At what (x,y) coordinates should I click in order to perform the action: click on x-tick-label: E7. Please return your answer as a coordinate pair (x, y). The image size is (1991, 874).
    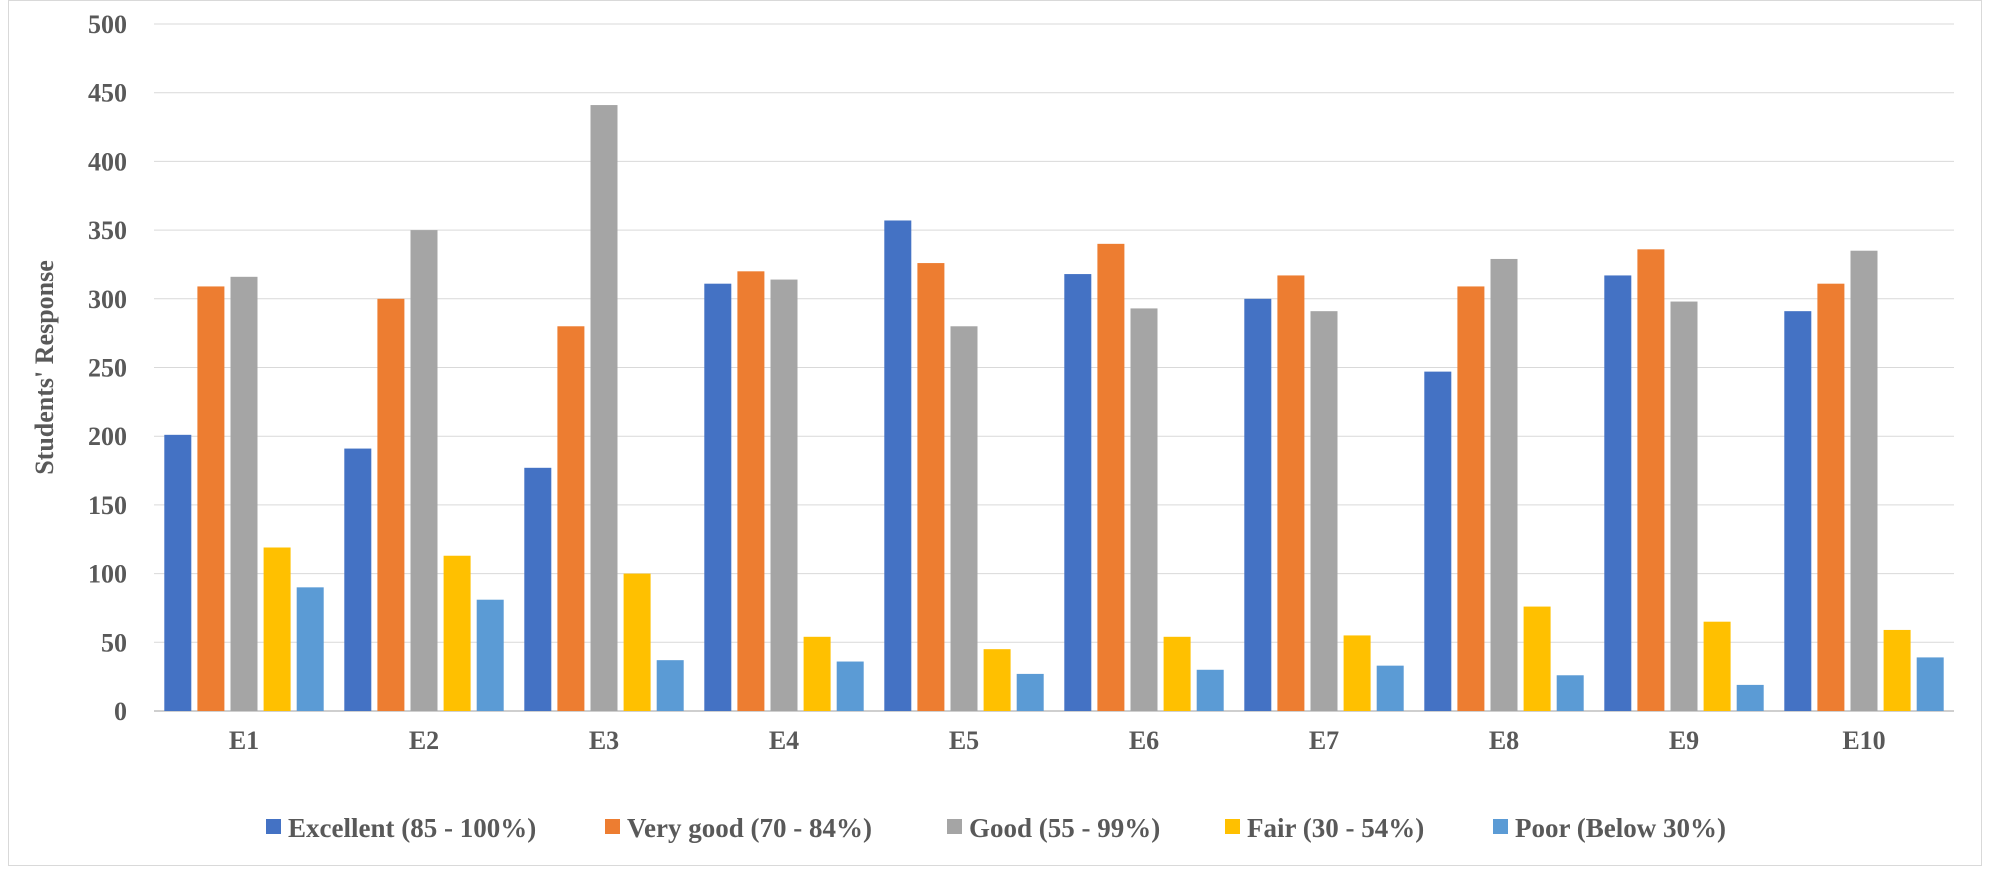
    Looking at the image, I should click on (1324, 740).